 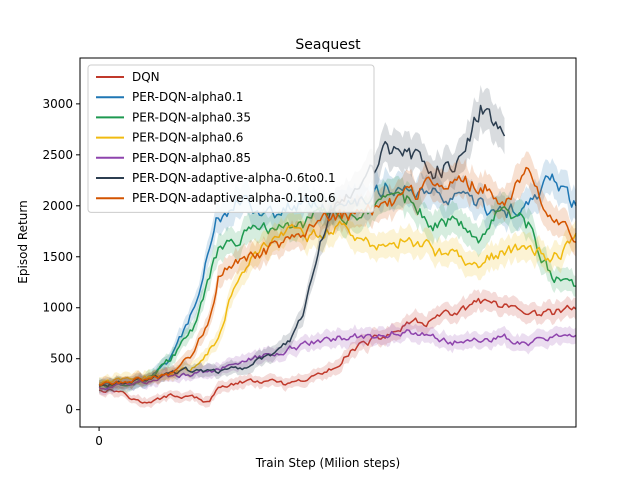 What do you see at coordinates (234, 198) in the screenshot?
I see `legend-label-6: PER-DQN-adaptive-alpha-0.1to0.6` at bounding box center [234, 198].